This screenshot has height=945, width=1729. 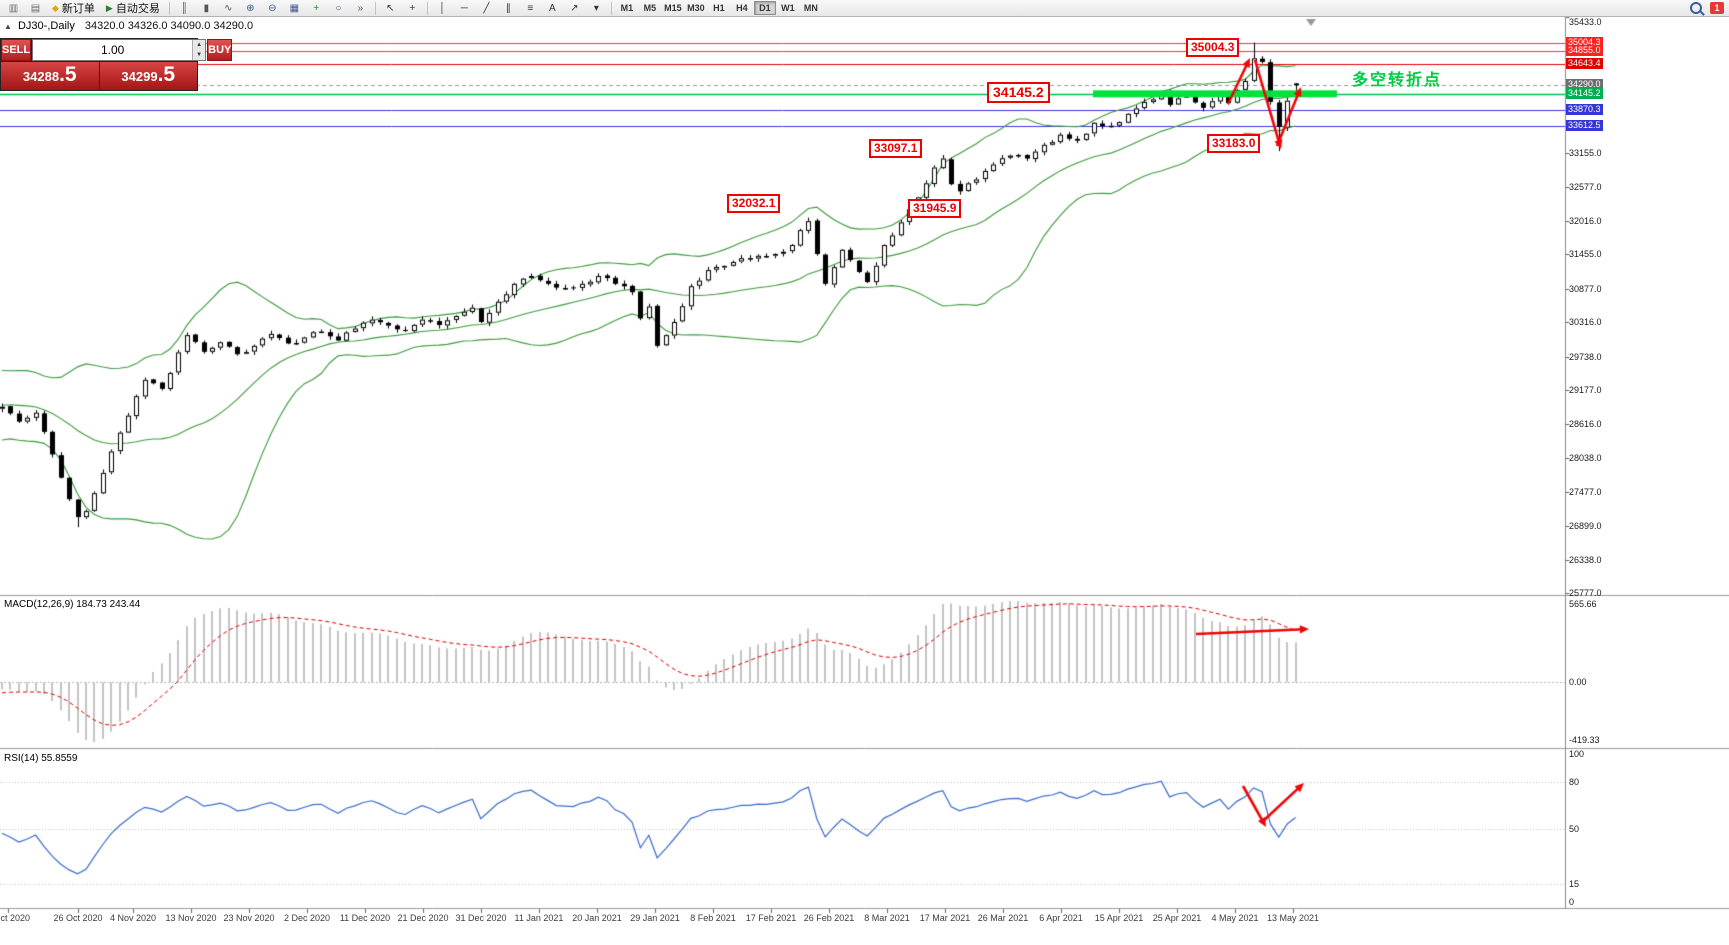 What do you see at coordinates (719, 8) in the screenshot?
I see `timeframe-button-H1: H1` at bounding box center [719, 8].